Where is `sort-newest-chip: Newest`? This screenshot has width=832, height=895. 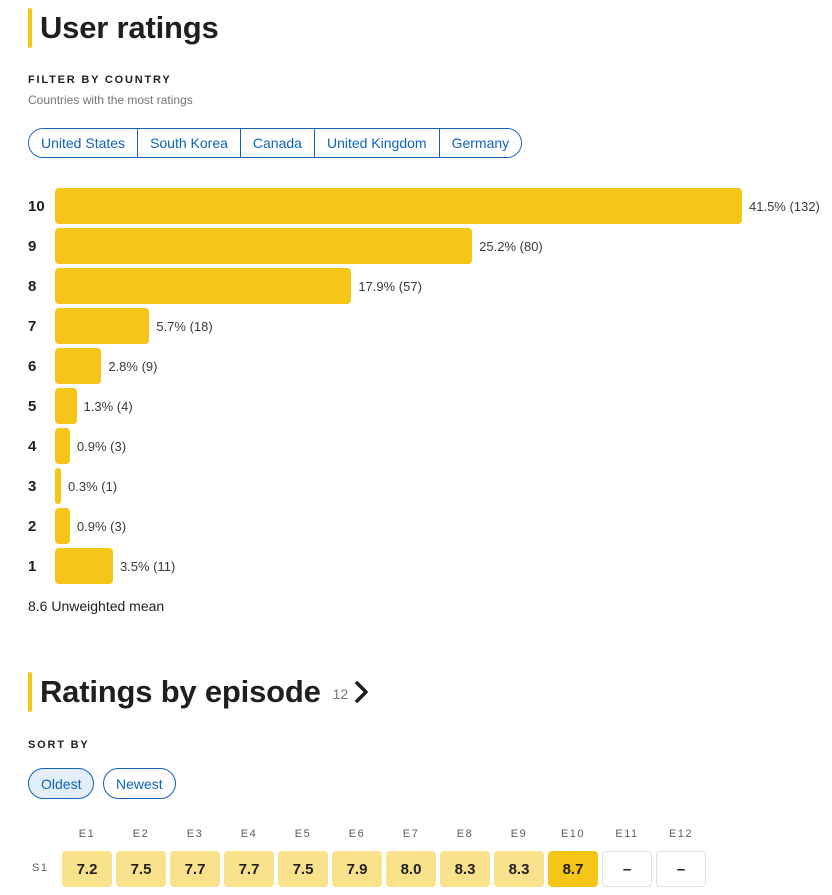
sort-newest-chip: Newest is located at coordinates (139, 783).